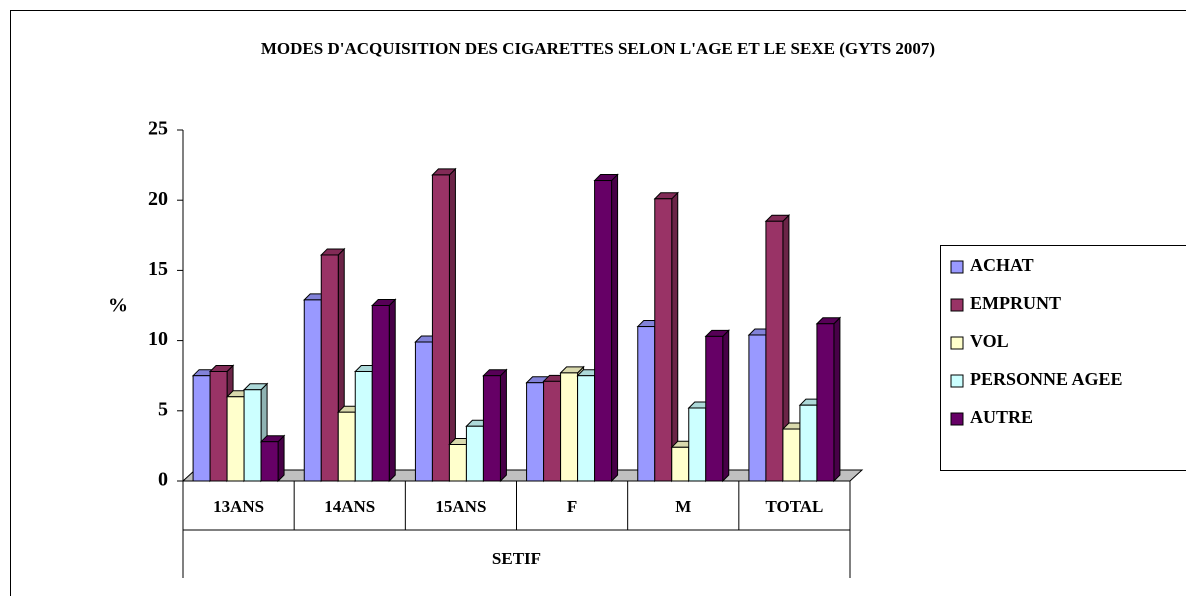 This screenshot has height=596, width=1186. Describe the element at coordinates (158, 339) in the screenshot. I see `y-tick-label: 10` at that location.